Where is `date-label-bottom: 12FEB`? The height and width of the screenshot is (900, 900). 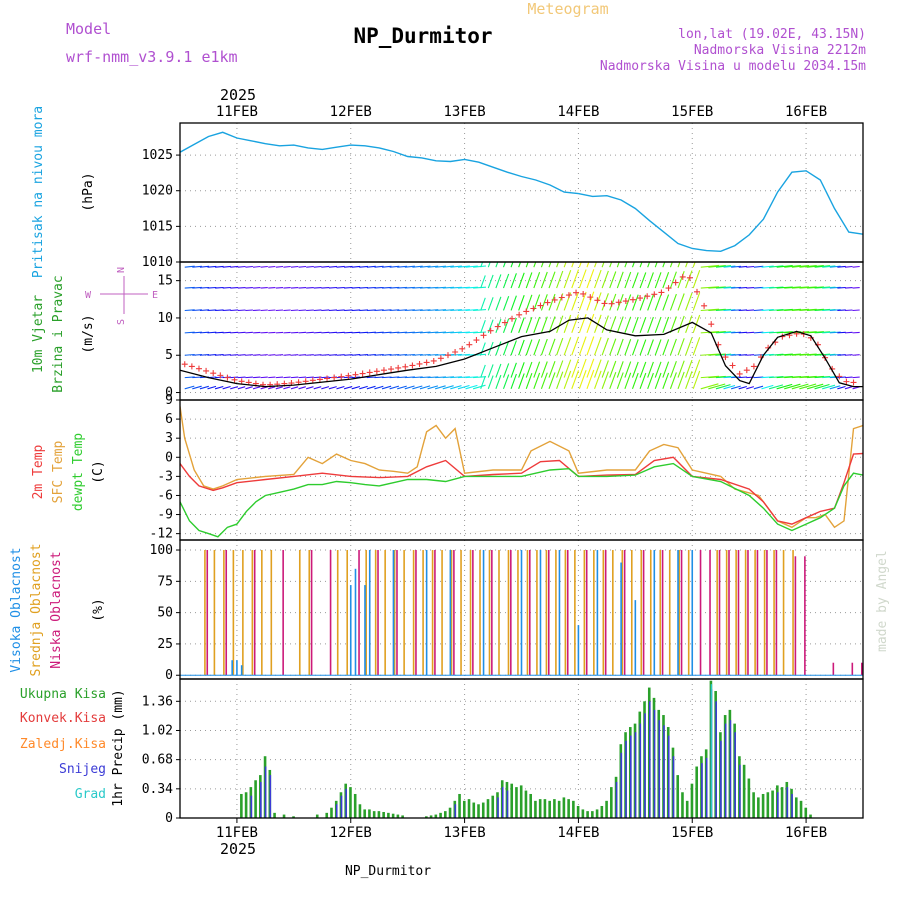
date-label-bottom: 12FEB is located at coordinates (351, 833).